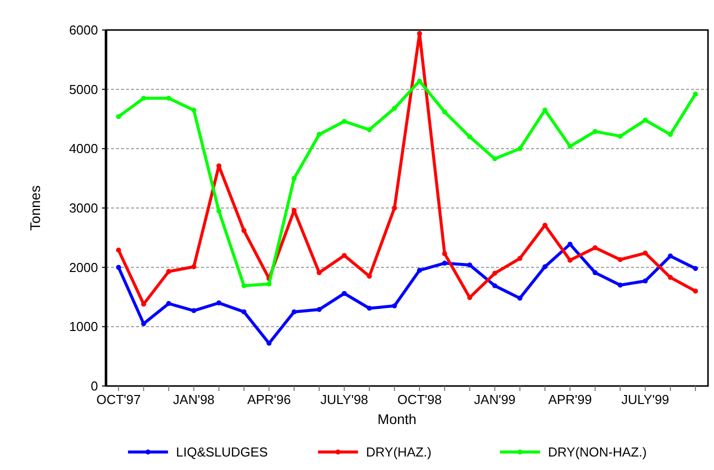  What do you see at coordinates (570, 399) in the screenshot?
I see `x-tick-label: APR'99` at bounding box center [570, 399].